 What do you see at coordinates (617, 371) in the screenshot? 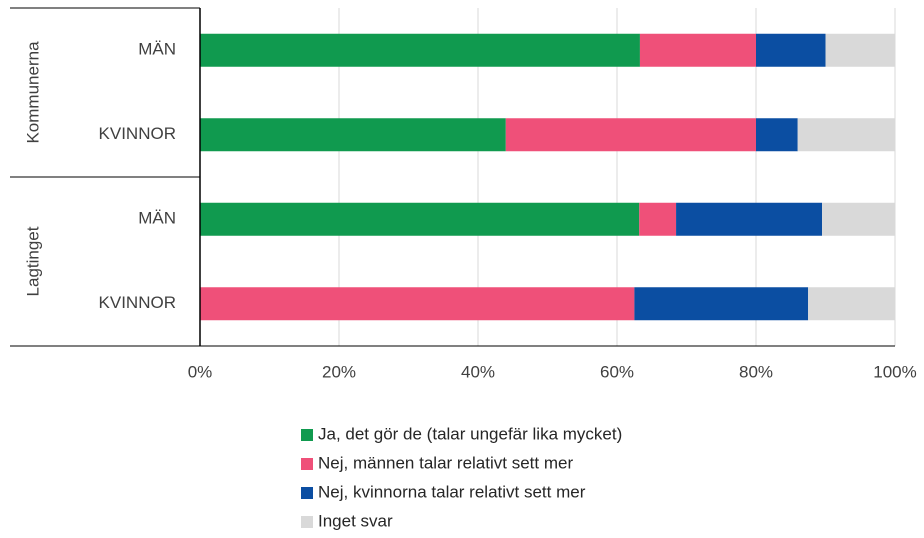
I see `x-tick-label: 60%` at bounding box center [617, 371].